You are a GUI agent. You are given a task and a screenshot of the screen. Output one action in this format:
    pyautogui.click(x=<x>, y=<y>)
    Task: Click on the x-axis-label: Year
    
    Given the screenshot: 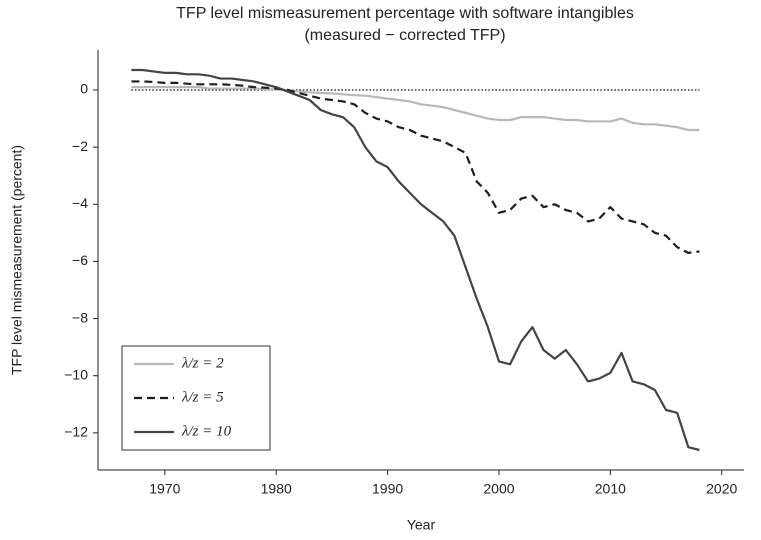 What is the action you would take?
    pyautogui.click(x=421, y=525)
    